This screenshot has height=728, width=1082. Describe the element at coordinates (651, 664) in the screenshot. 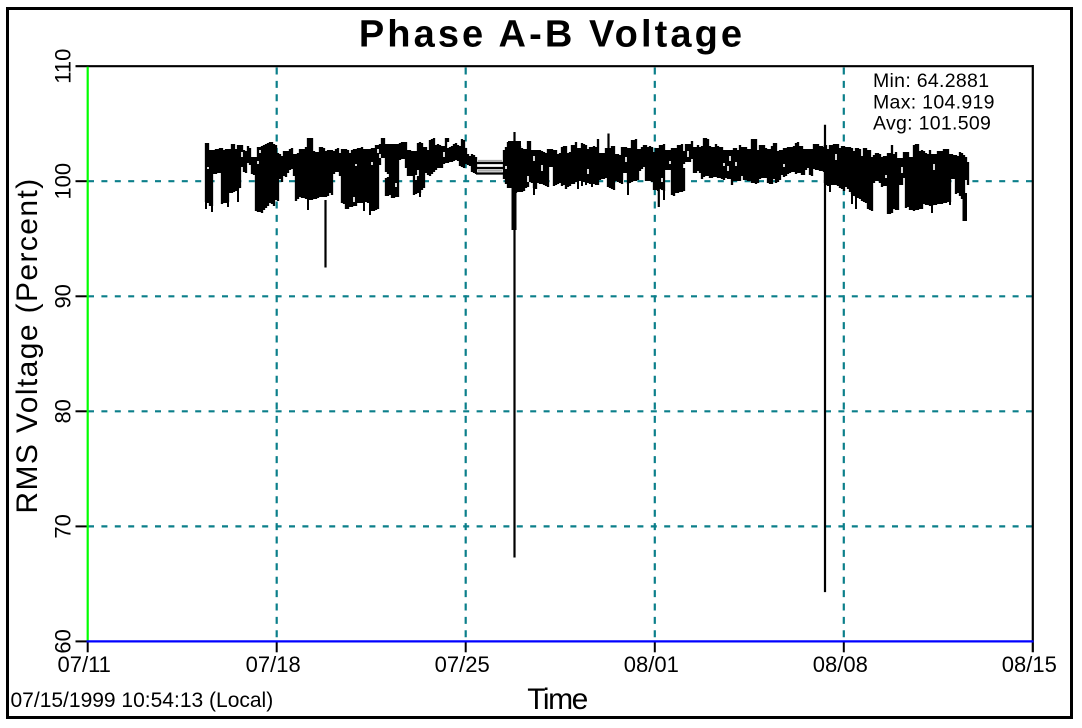

I see `svg-text: 08/01` at that location.